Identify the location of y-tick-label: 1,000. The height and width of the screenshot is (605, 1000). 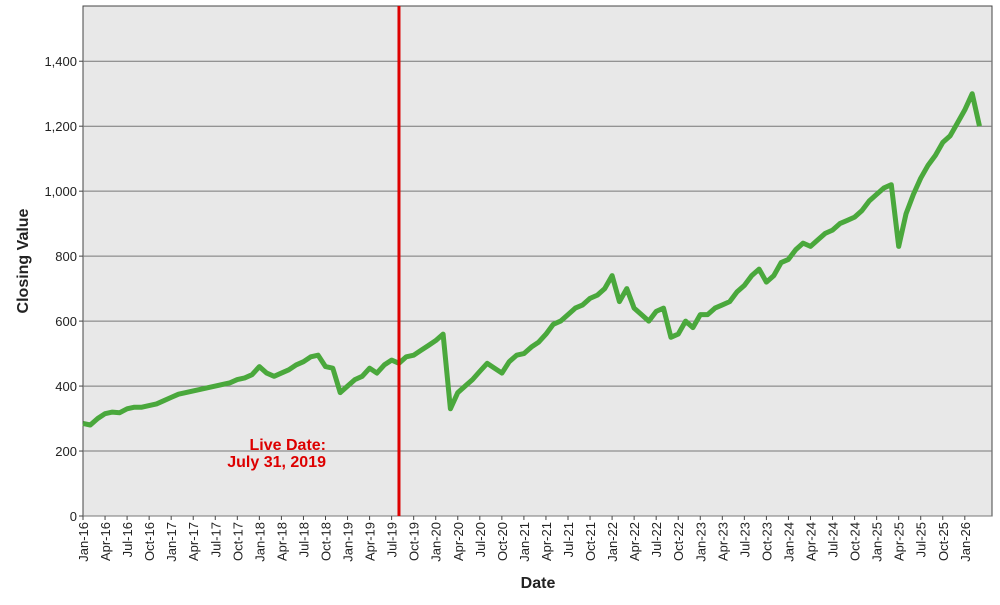
(60, 191).